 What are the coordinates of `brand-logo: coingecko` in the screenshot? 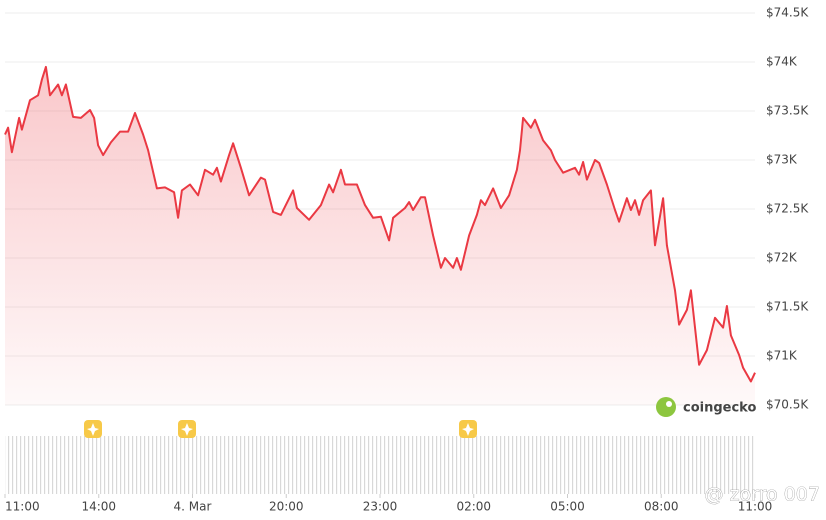 It's located at (706, 407).